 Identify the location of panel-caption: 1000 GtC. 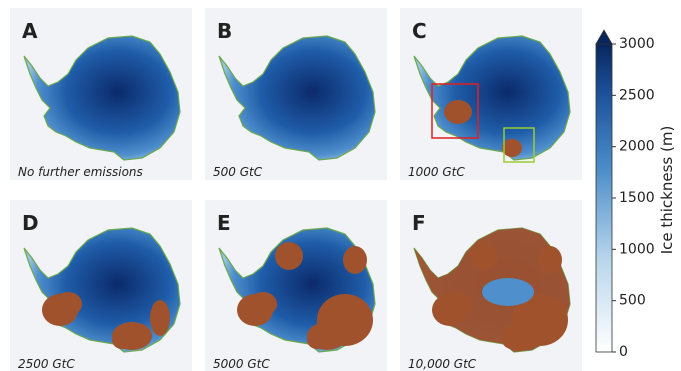
(436, 172).